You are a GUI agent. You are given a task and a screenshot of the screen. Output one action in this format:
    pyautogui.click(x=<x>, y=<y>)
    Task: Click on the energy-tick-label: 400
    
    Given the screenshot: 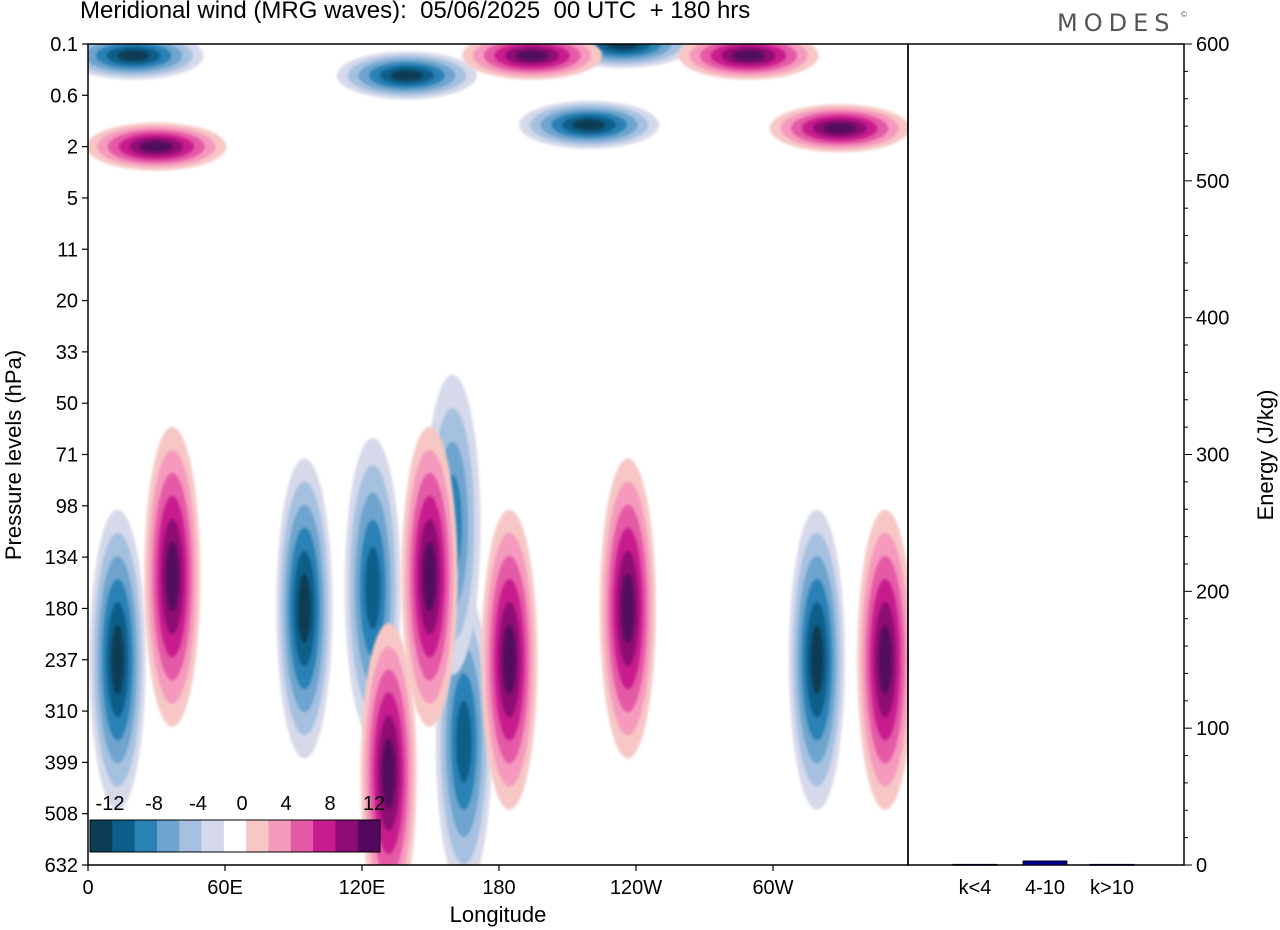 What is the action you would take?
    pyautogui.click(x=1212, y=319)
    